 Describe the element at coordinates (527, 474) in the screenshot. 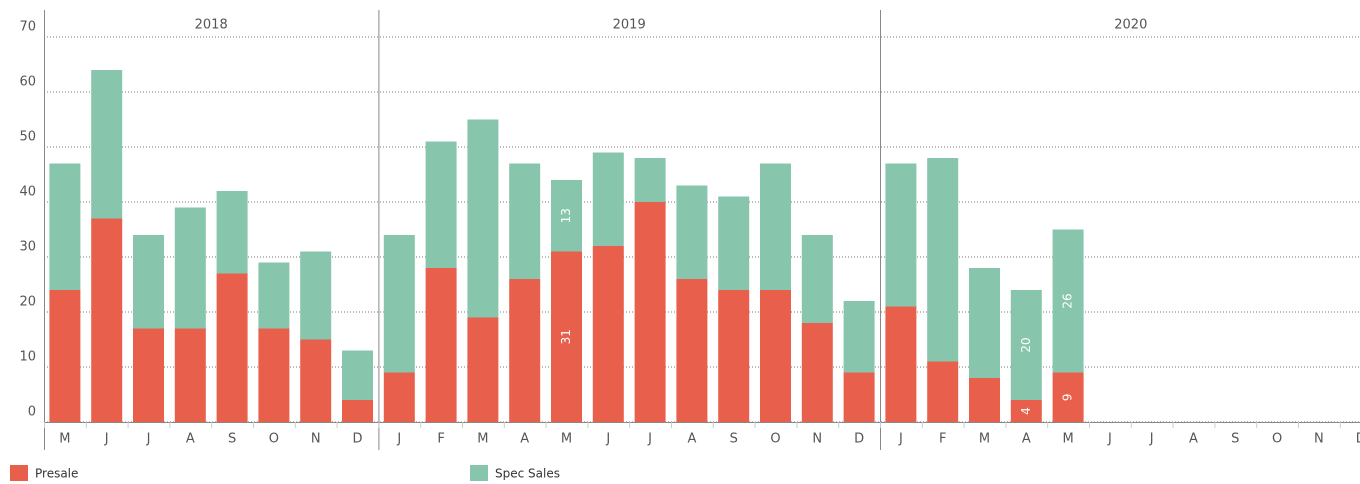

I see `legend-label: Spec Sales` at that location.